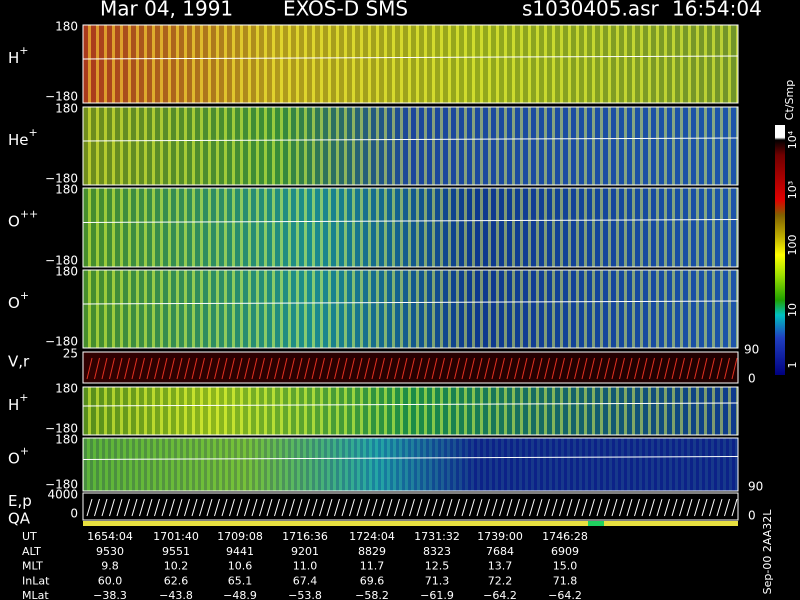  Describe the element at coordinates (19, 519) in the screenshot. I see `panel-label-2: QA` at that location.